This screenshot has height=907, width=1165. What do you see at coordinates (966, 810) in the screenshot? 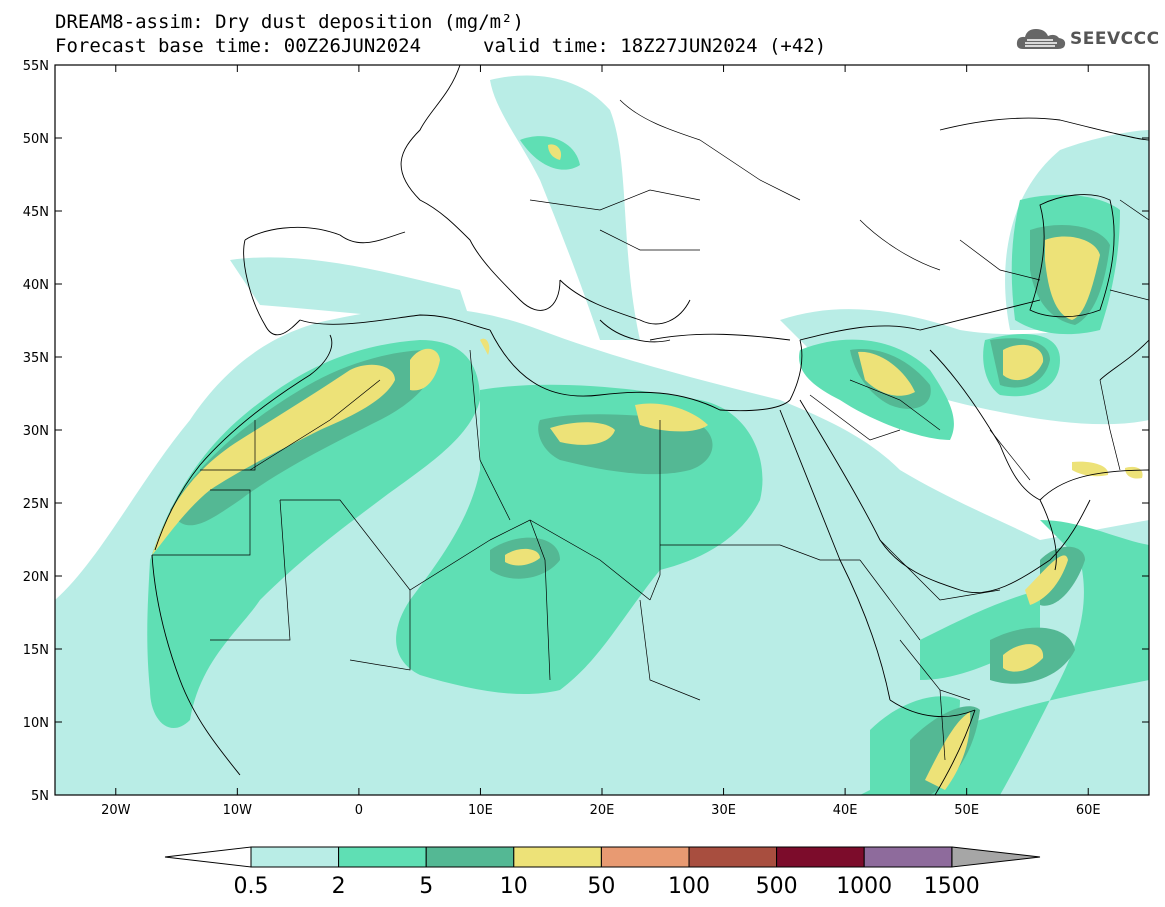
I see `lon-label: 50E` at bounding box center [966, 810].